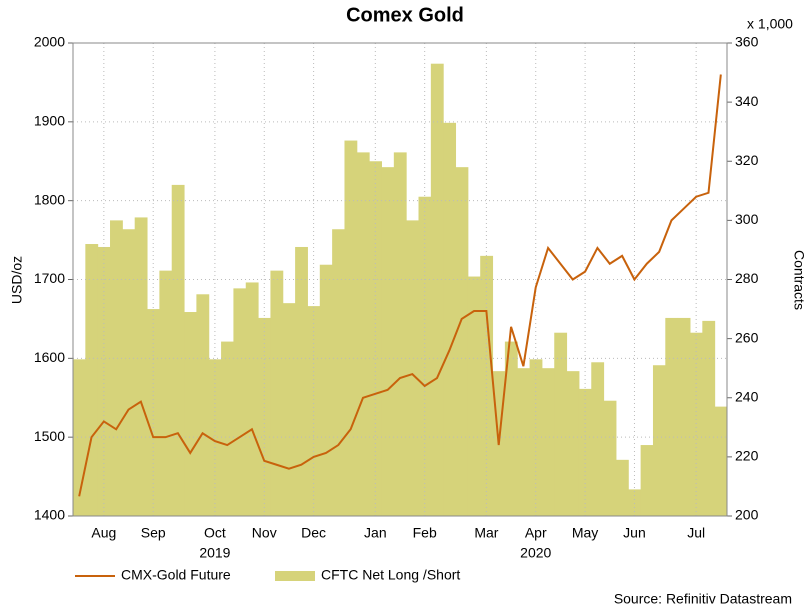  What do you see at coordinates (585, 533) in the screenshot?
I see `x-tick-label: May` at bounding box center [585, 533].